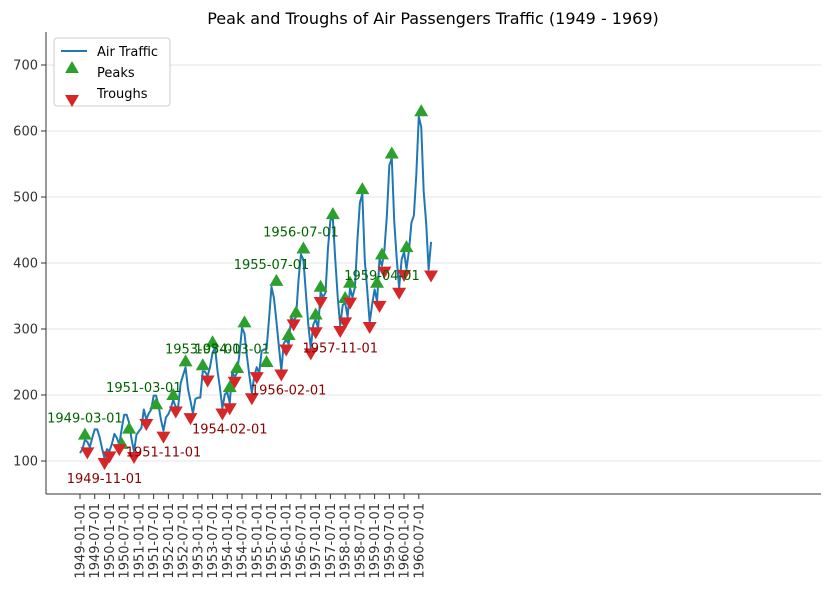 The width and height of the screenshot is (831, 594). Describe the element at coordinates (25, 198) in the screenshot. I see `y-tick-label: 500` at that location.